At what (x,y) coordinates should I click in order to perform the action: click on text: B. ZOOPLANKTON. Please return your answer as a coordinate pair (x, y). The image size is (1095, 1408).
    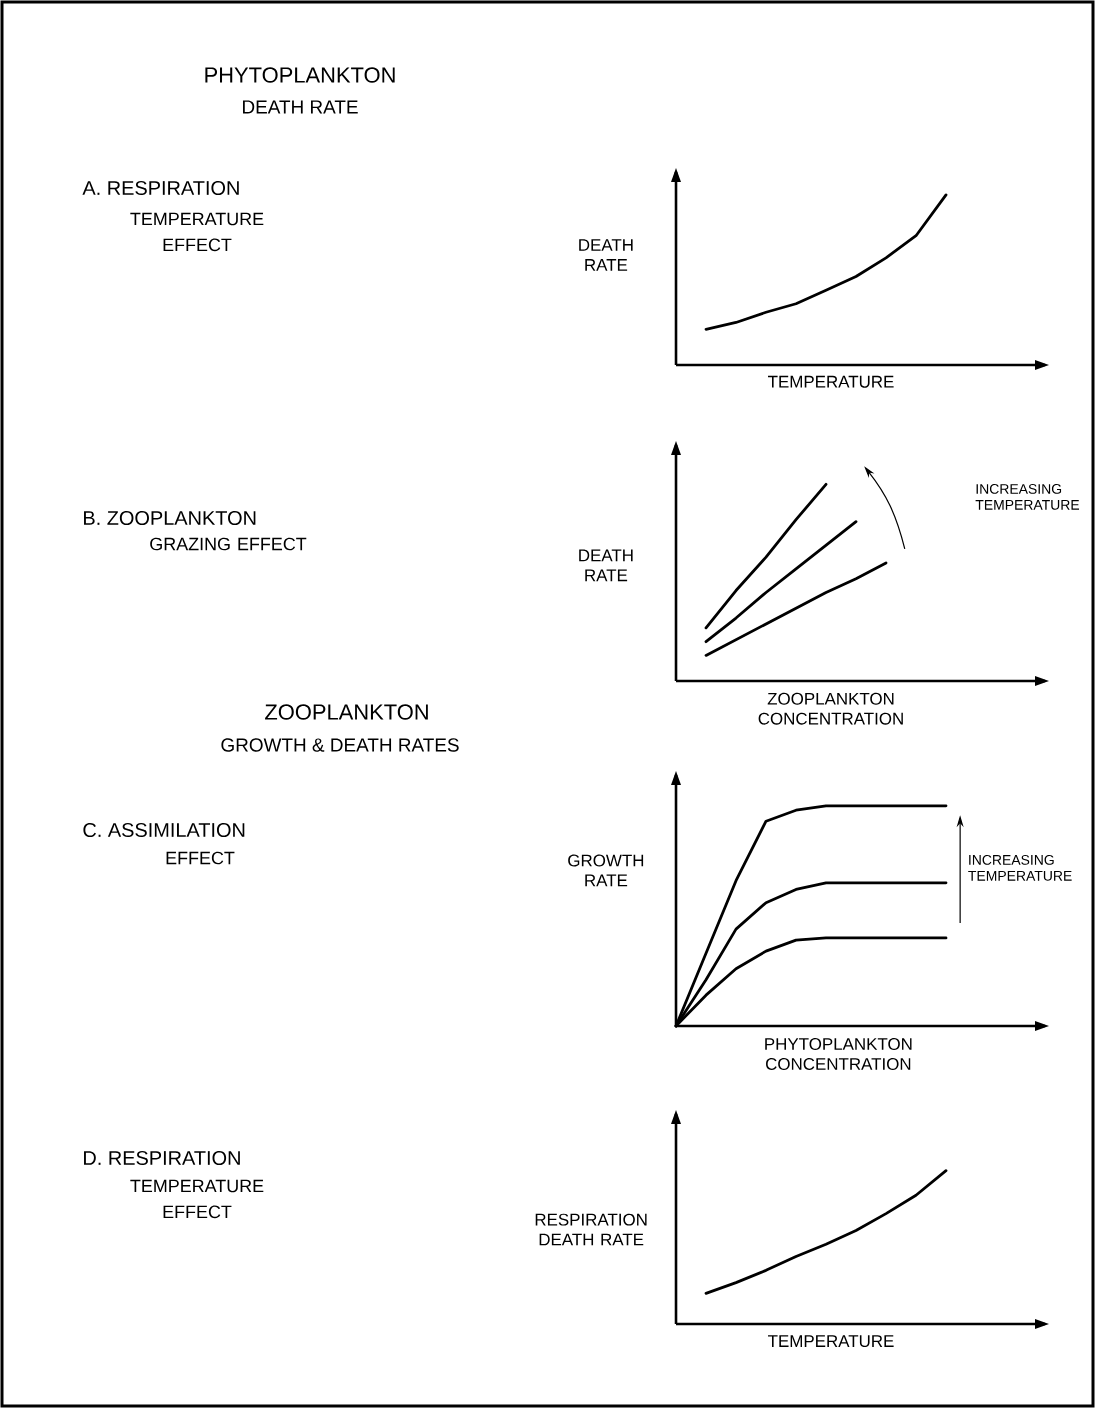
    Looking at the image, I should click on (170, 518).